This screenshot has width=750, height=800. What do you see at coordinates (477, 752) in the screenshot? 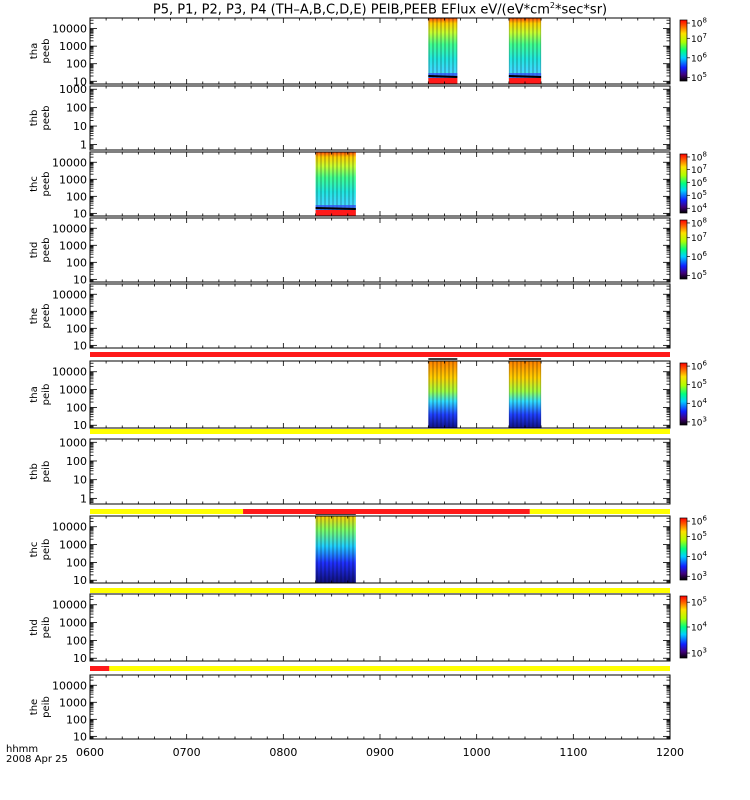
I see `x-tick-label: 1000` at bounding box center [477, 752].